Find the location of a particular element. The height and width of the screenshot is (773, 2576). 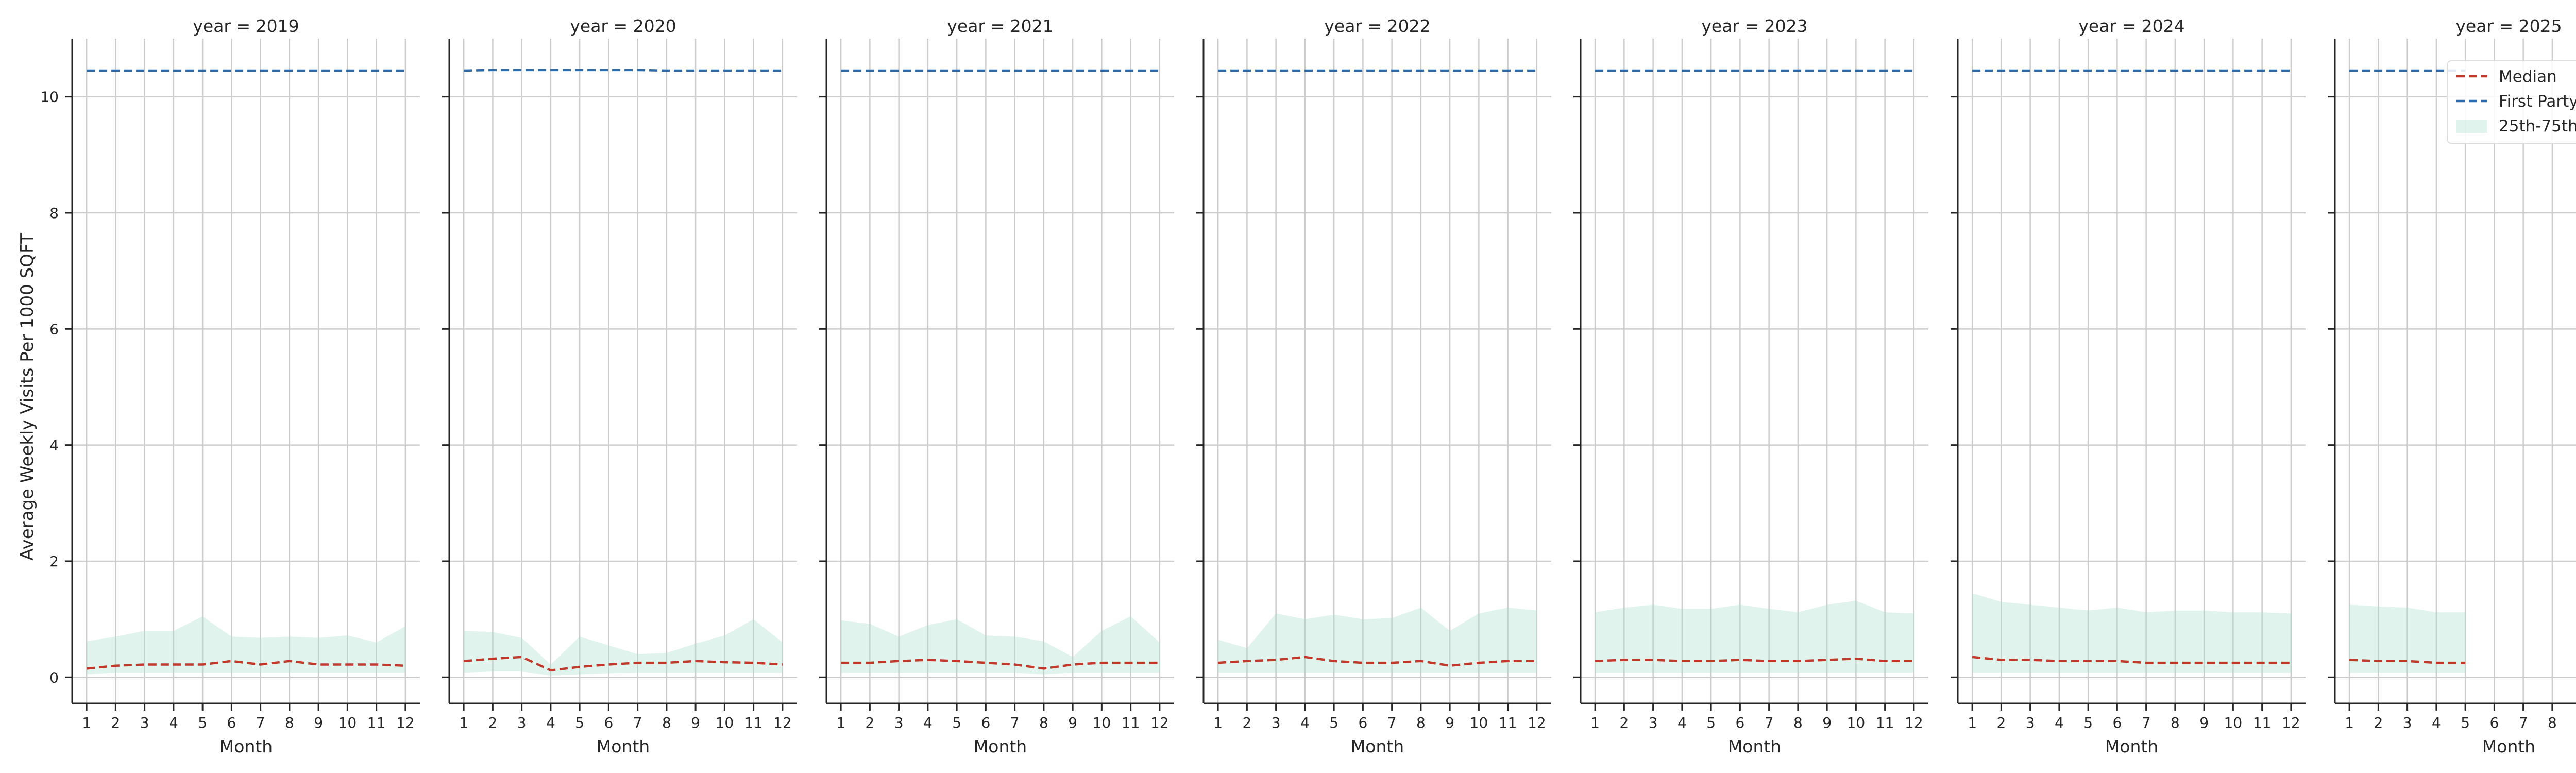

panel-title: year = 2022 is located at coordinates (1377, 26).